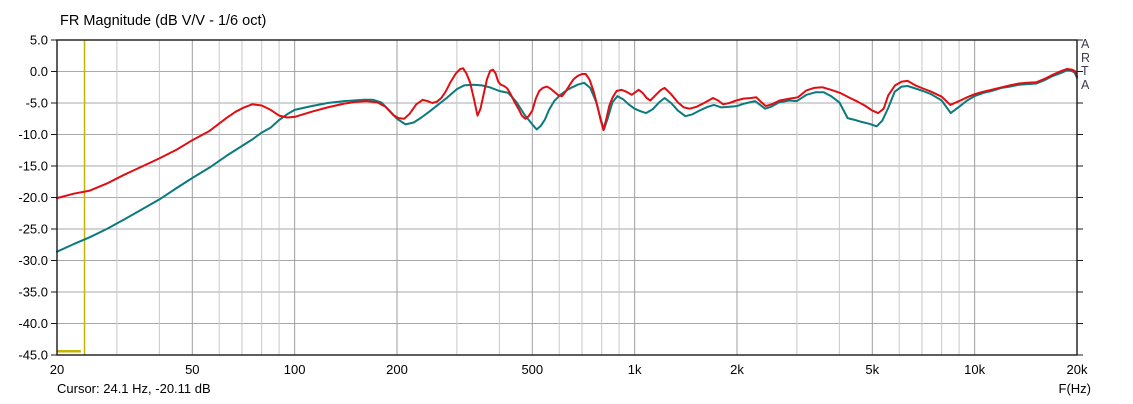  Describe the element at coordinates (532, 369) in the screenshot. I see `x-tick-label: 500` at that location.